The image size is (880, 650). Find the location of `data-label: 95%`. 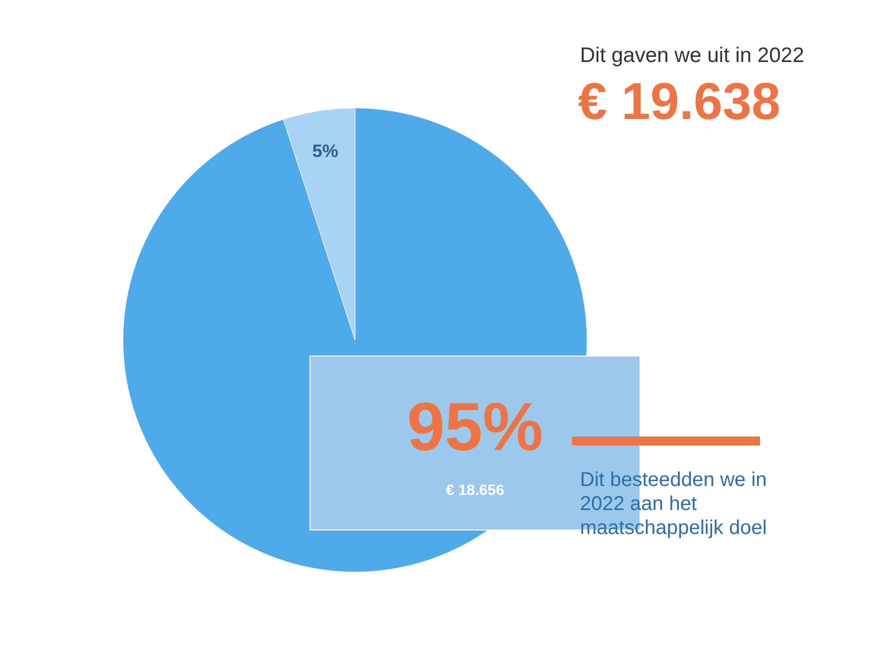

data-label: 95% is located at coordinates (475, 427).